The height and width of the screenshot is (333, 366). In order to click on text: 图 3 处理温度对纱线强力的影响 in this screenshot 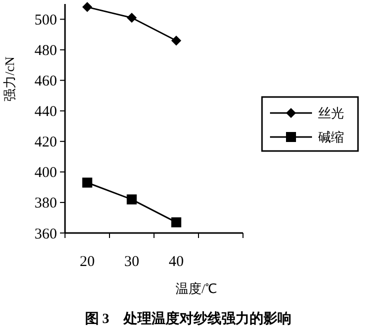, I will do `click(188, 318)`.